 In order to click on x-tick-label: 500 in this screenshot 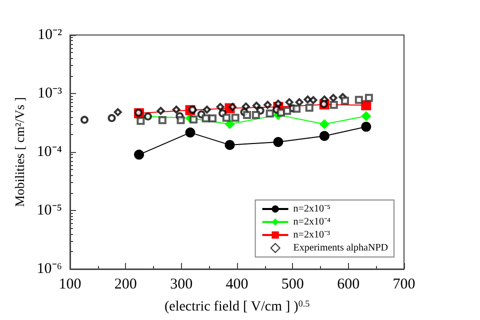, I will do `click(292, 284)`.